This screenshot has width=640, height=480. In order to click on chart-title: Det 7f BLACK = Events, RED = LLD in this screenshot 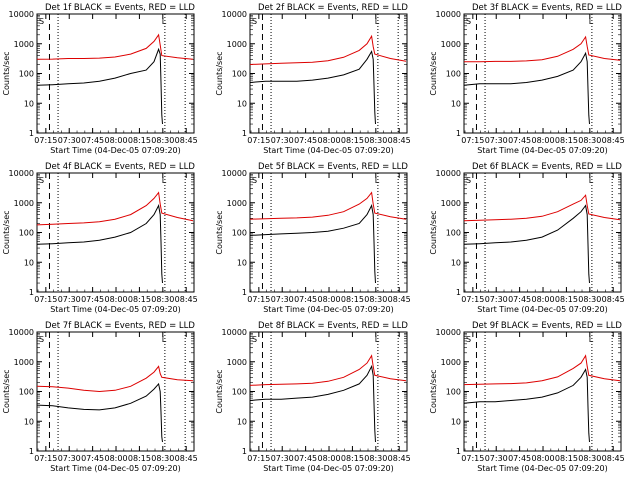, I will do `click(120, 326)`.